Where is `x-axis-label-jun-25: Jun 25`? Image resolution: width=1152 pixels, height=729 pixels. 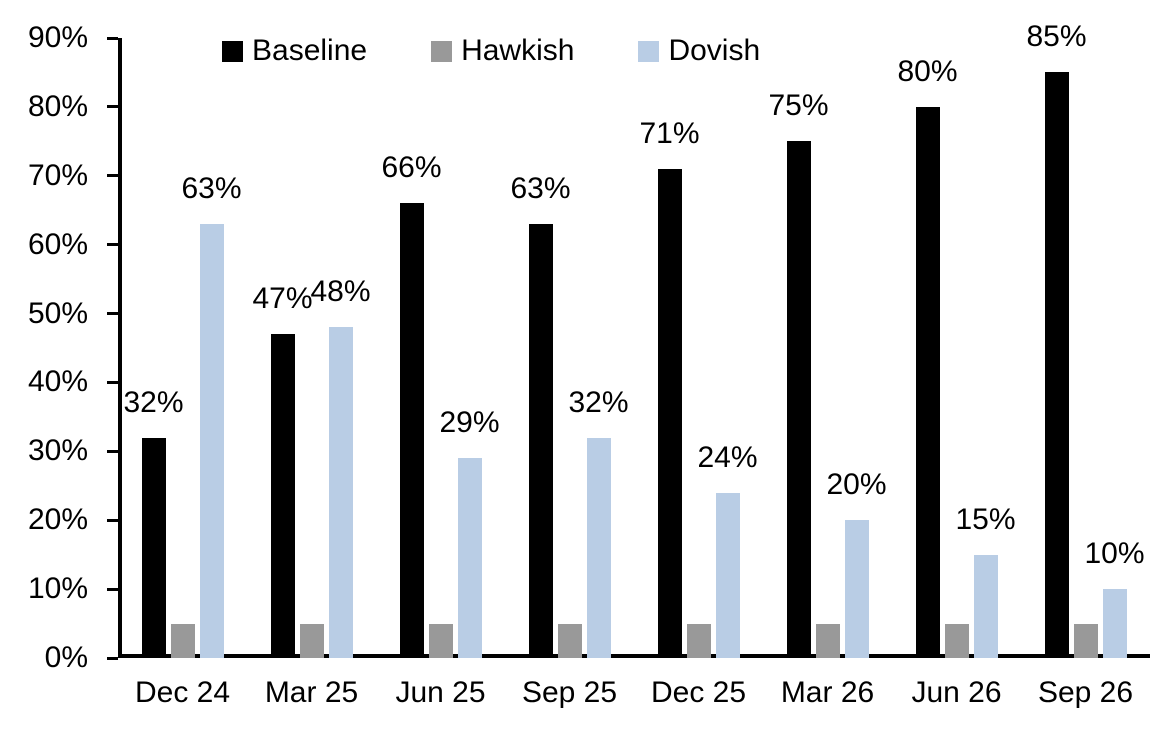
x-axis-label-jun-25: Jun 25 is located at coordinates (440, 692).